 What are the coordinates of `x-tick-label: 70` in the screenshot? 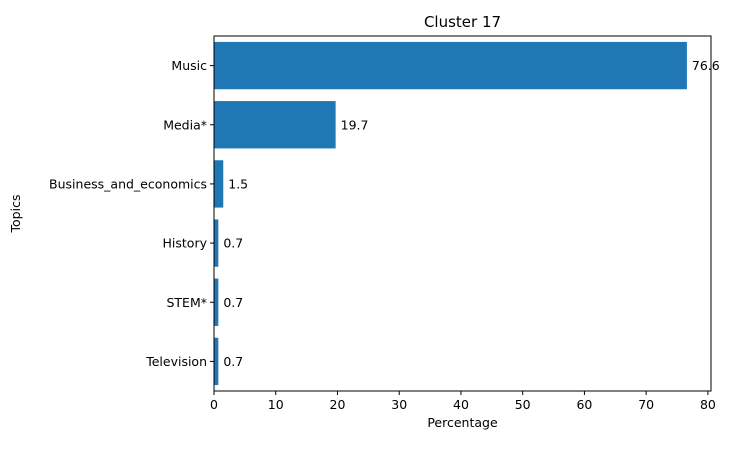 It's located at (646, 404).